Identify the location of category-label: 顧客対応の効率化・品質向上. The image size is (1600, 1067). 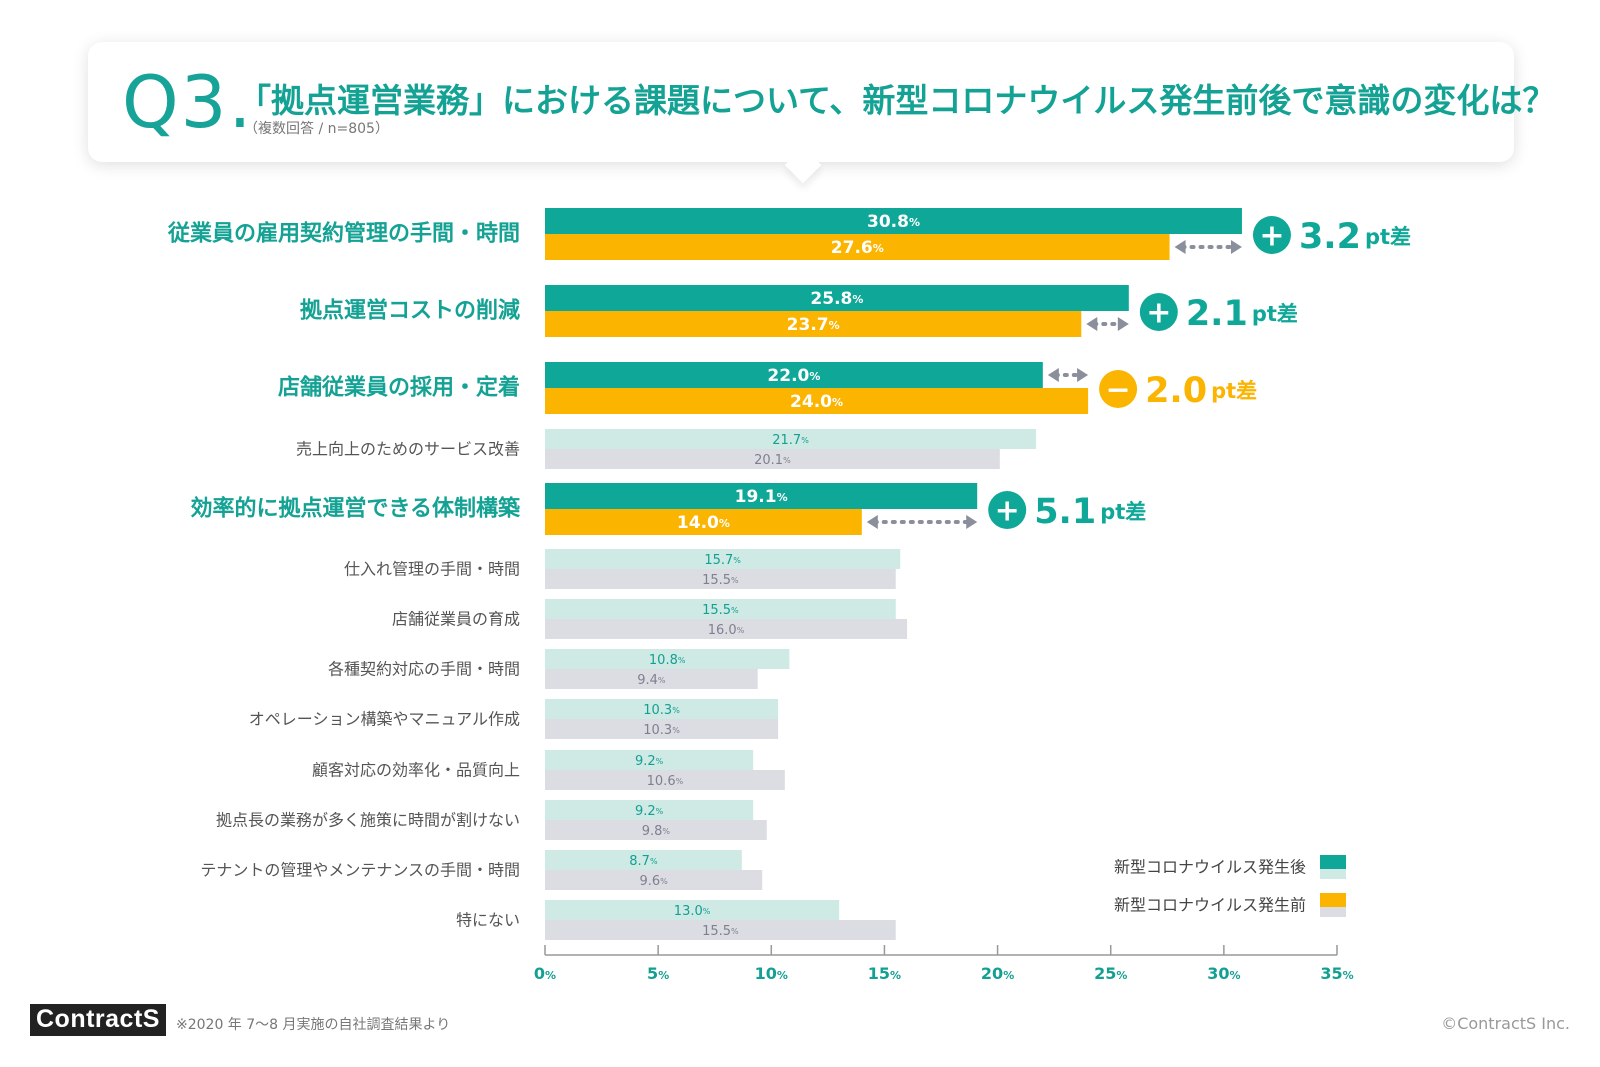
(416, 770).